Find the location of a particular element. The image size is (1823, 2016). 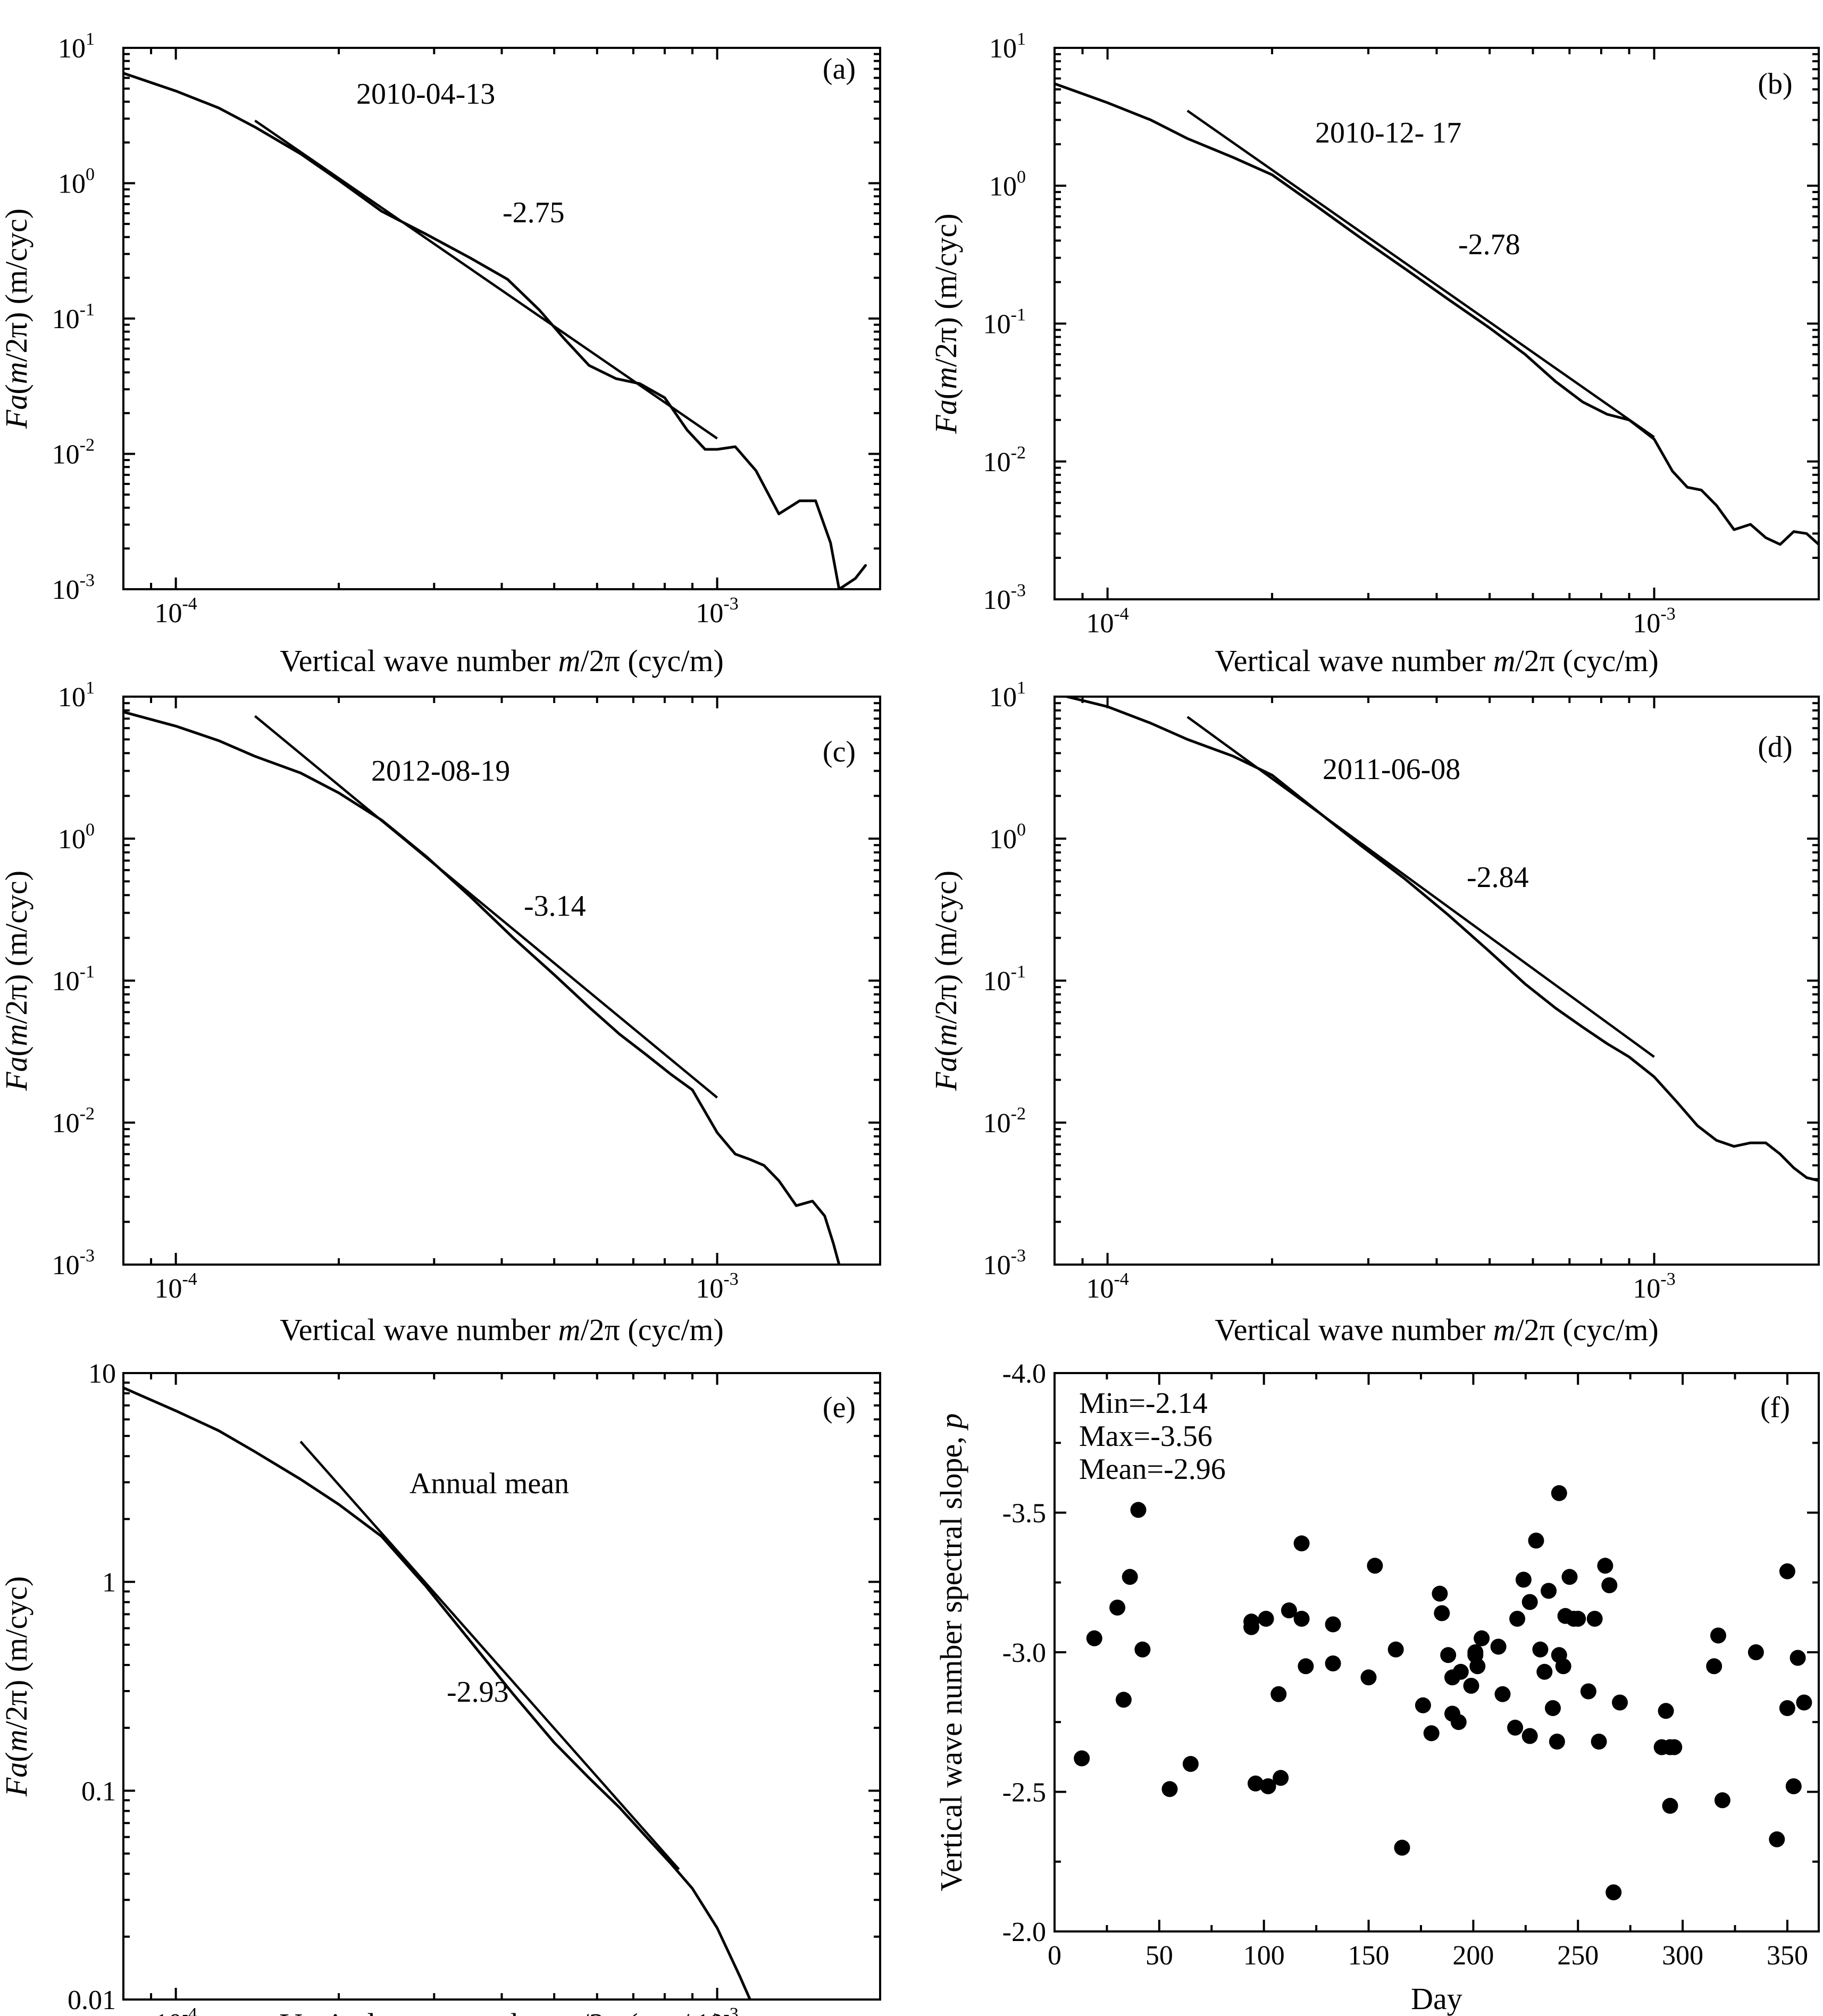

stat-text: Min=-2.14 is located at coordinates (1143, 1403).